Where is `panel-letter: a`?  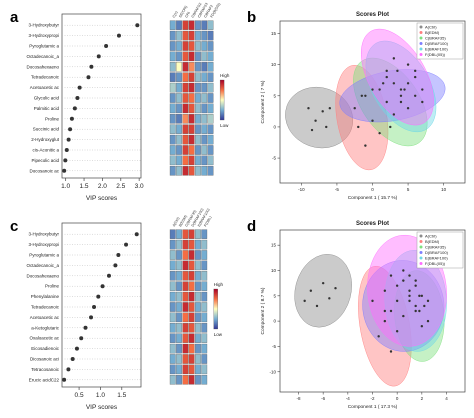 panel-letter: a is located at coordinates (14, 17).